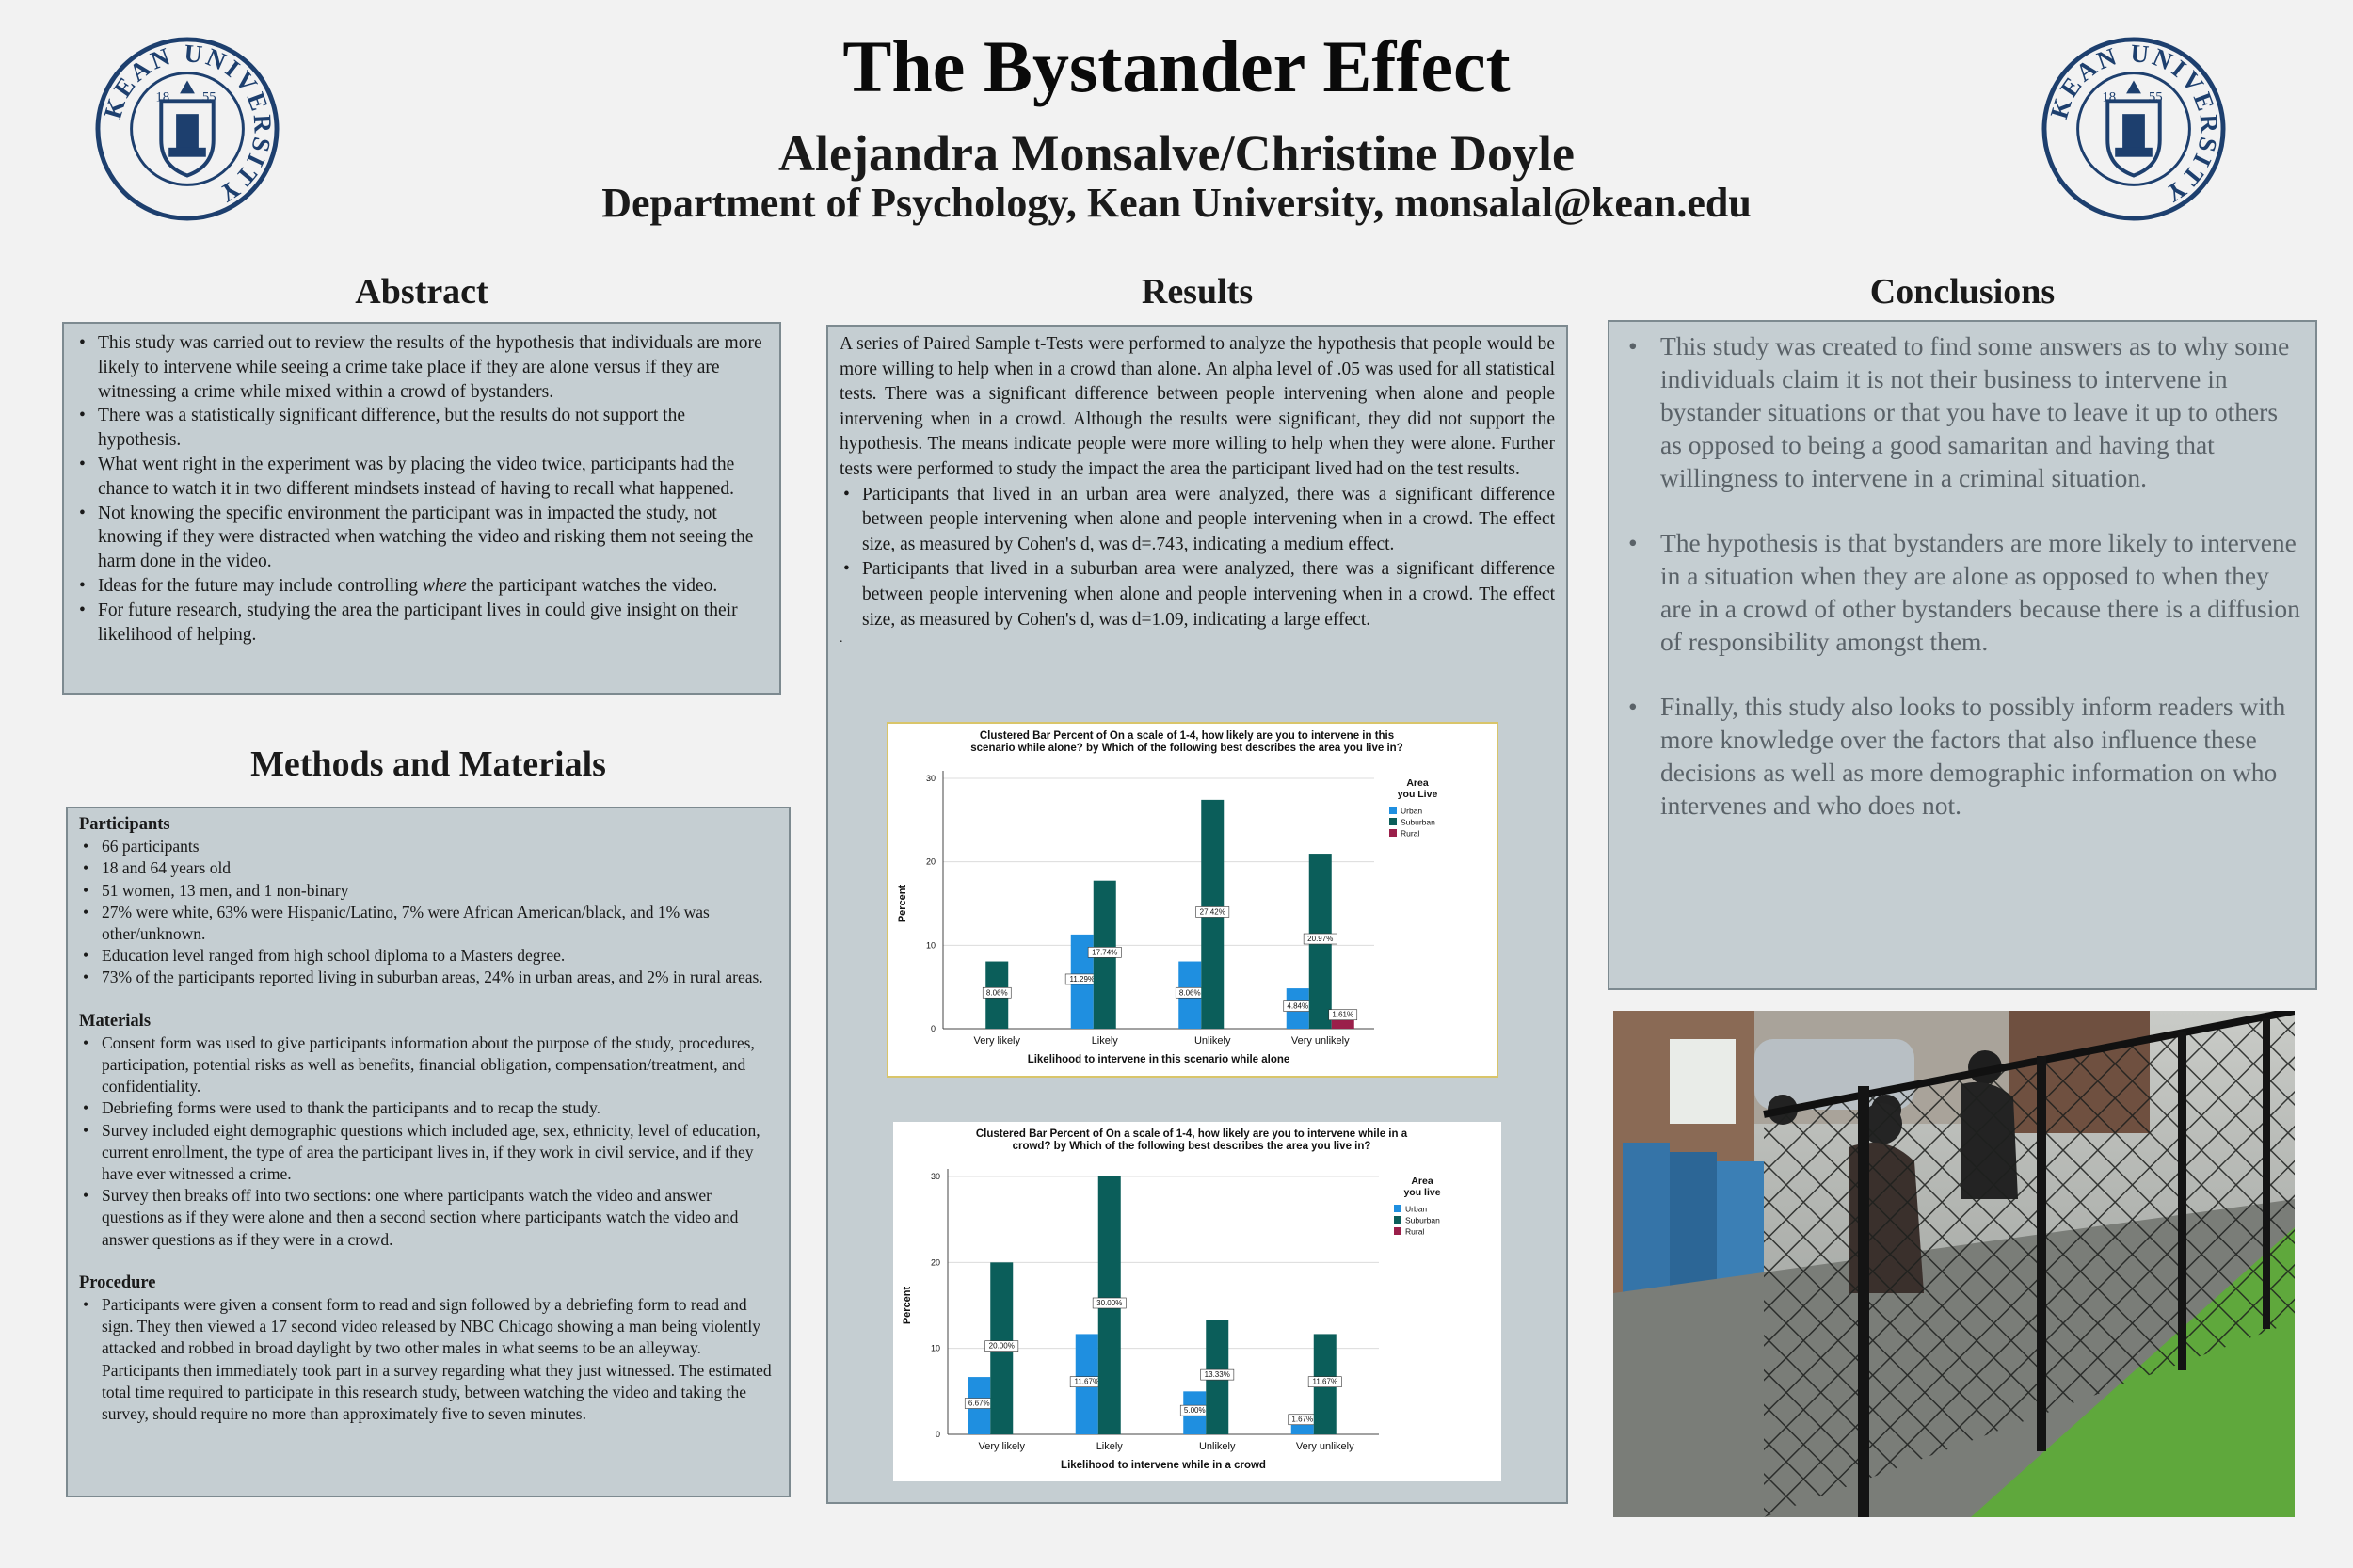 This screenshot has height=1568, width=2353. What do you see at coordinates (1417, 783) in the screenshot?
I see `legend-title: Area` at bounding box center [1417, 783].